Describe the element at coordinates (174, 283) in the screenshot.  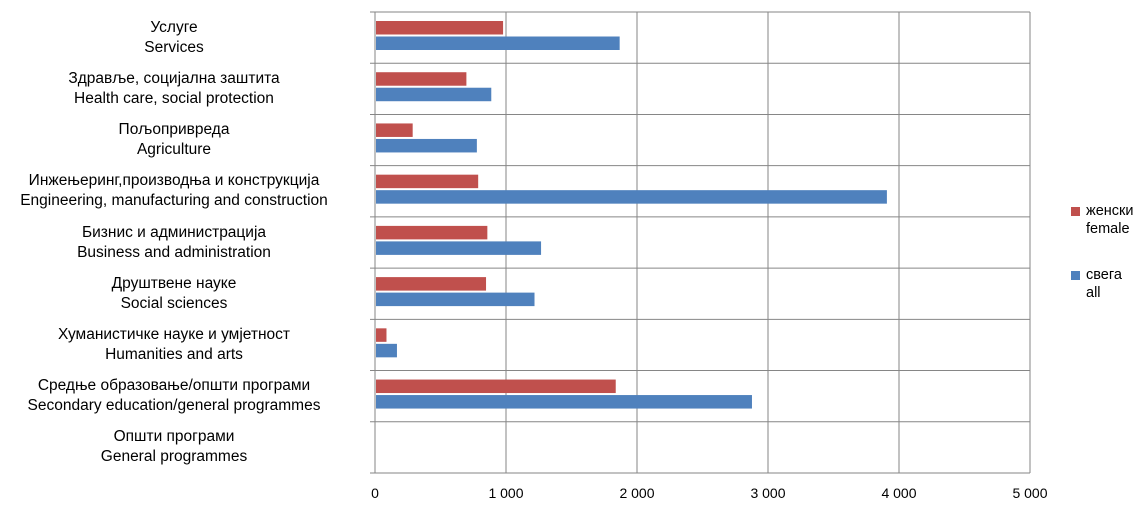
I see `category-label-line1: Друштвене науке` at that location.